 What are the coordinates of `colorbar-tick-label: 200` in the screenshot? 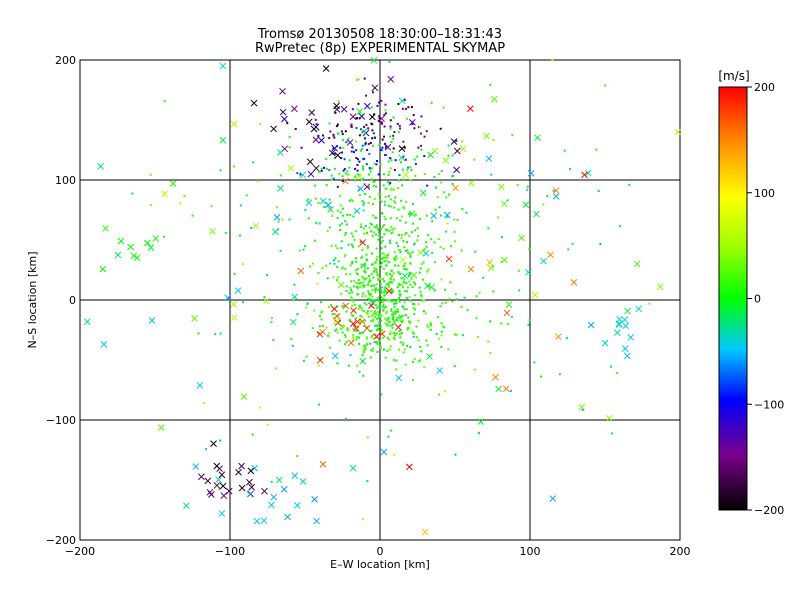 It's located at (764, 87).